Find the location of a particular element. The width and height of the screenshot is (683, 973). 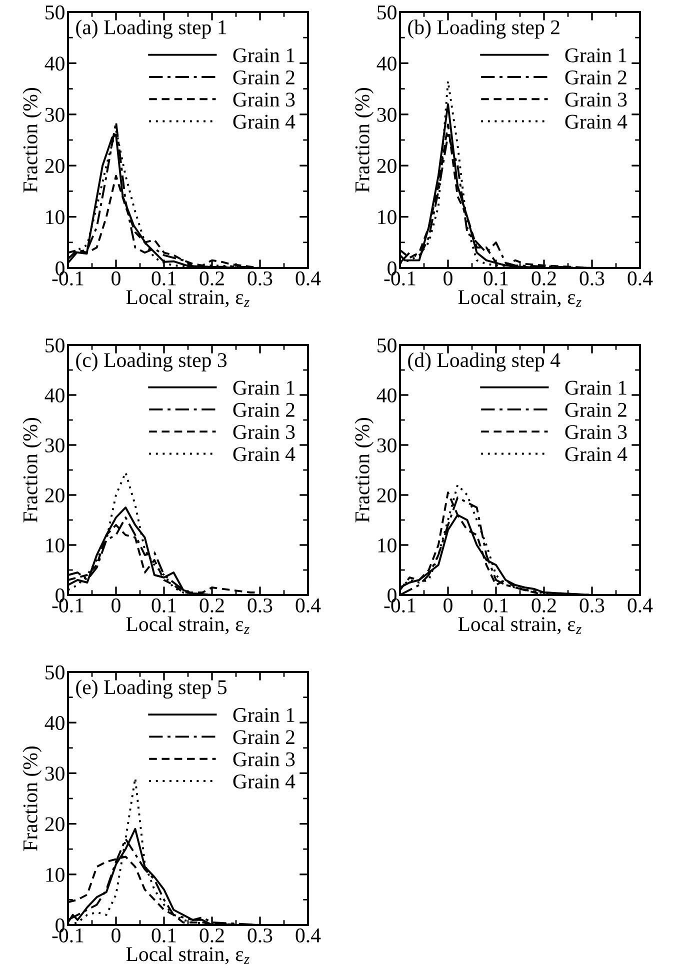

chart-title: (a) Loading step 1 is located at coordinates (151, 29).